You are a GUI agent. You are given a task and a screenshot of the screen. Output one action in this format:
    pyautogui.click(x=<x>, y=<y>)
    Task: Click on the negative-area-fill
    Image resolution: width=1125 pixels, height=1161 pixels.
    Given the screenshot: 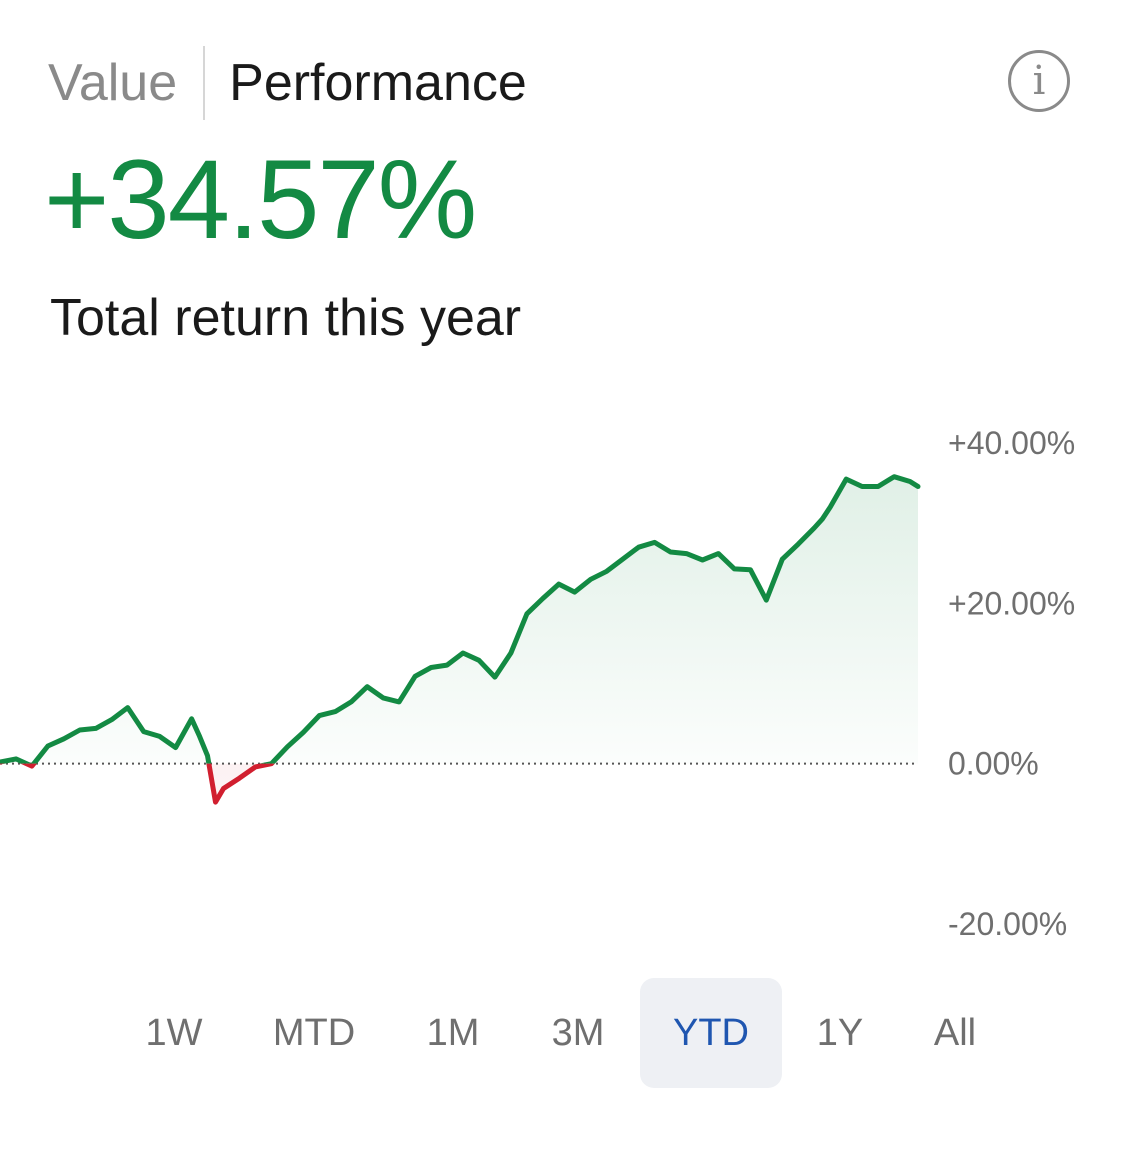 What is the action you would take?
    pyautogui.click(x=459, y=783)
    